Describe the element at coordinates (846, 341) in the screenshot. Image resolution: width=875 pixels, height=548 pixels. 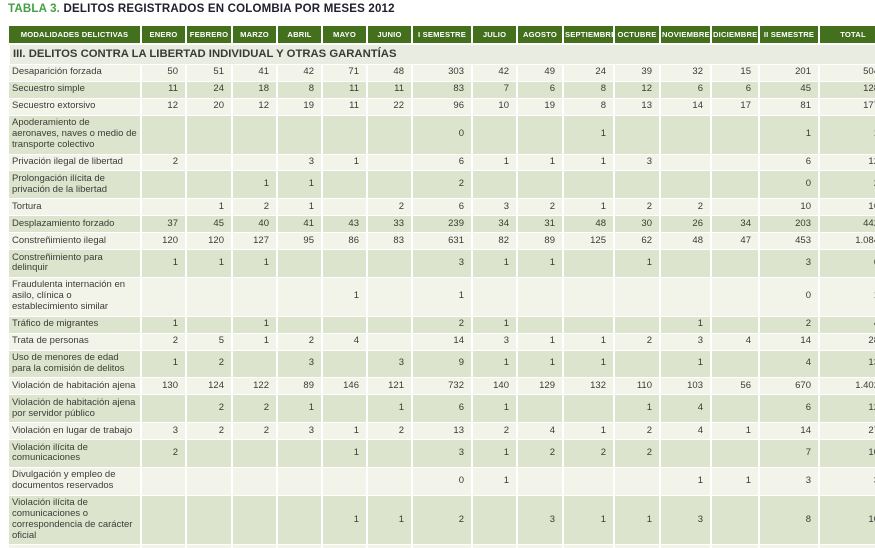
I see `value-cell: 28` at that location.